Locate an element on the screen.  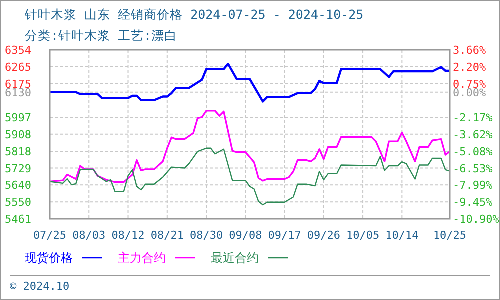
x-tick-label: 09/17 is located at coordinates (285, 235).